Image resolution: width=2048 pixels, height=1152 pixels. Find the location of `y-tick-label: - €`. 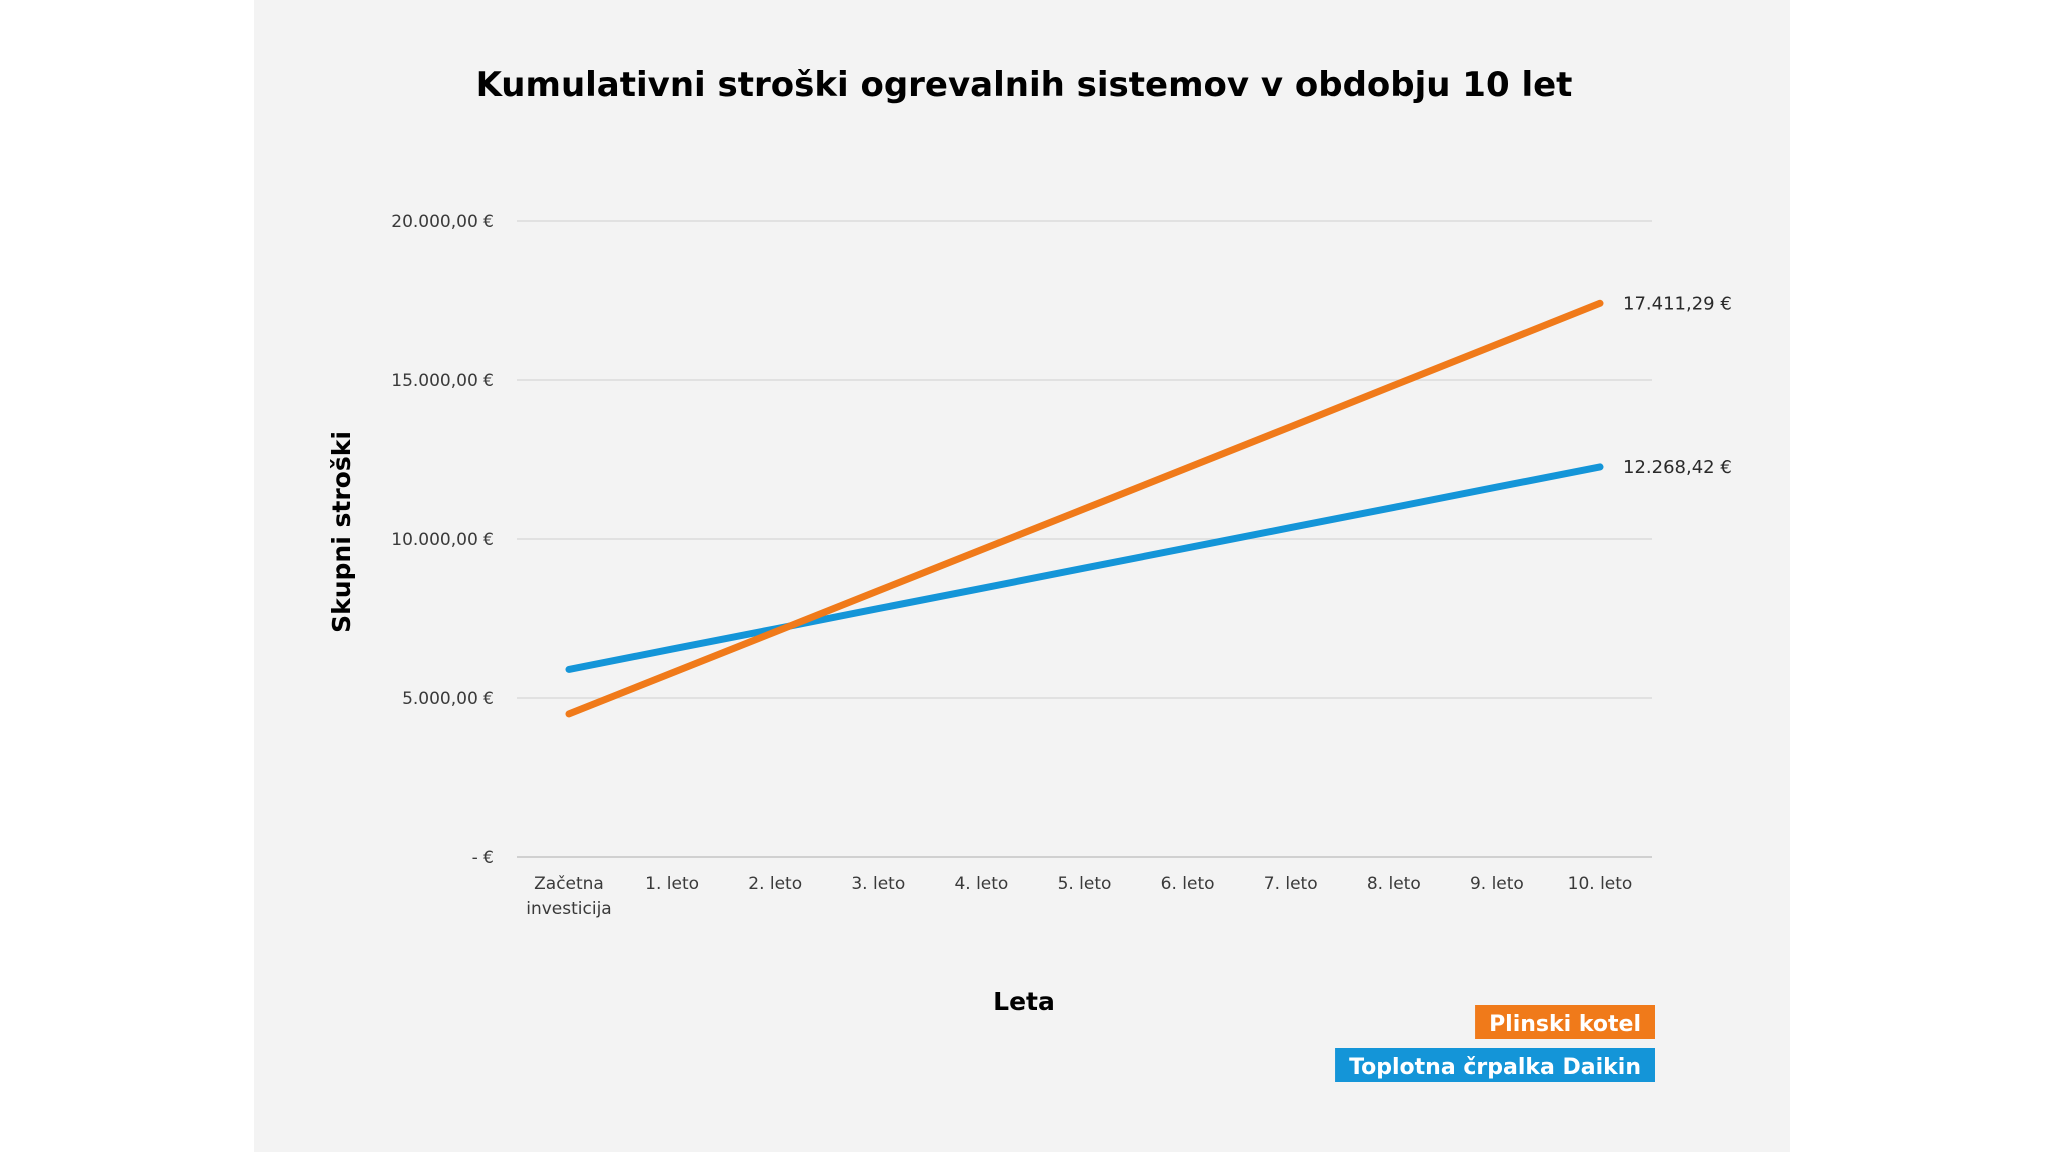

y-tick-label: - € is located at coordinates (483, 858).